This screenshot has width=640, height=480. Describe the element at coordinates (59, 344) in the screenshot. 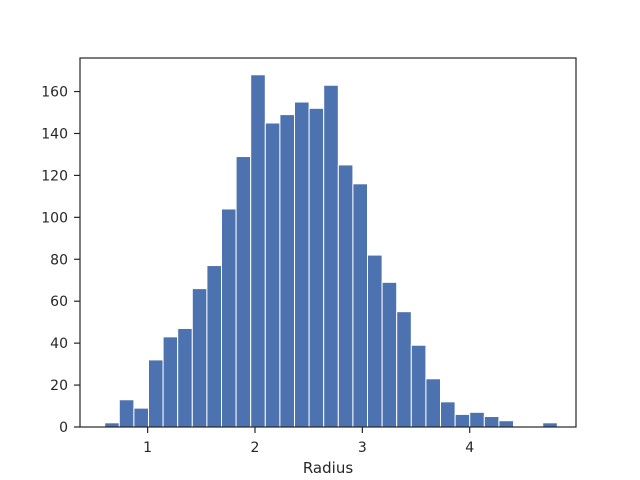

I see `y-tick-label: 40` at that location.